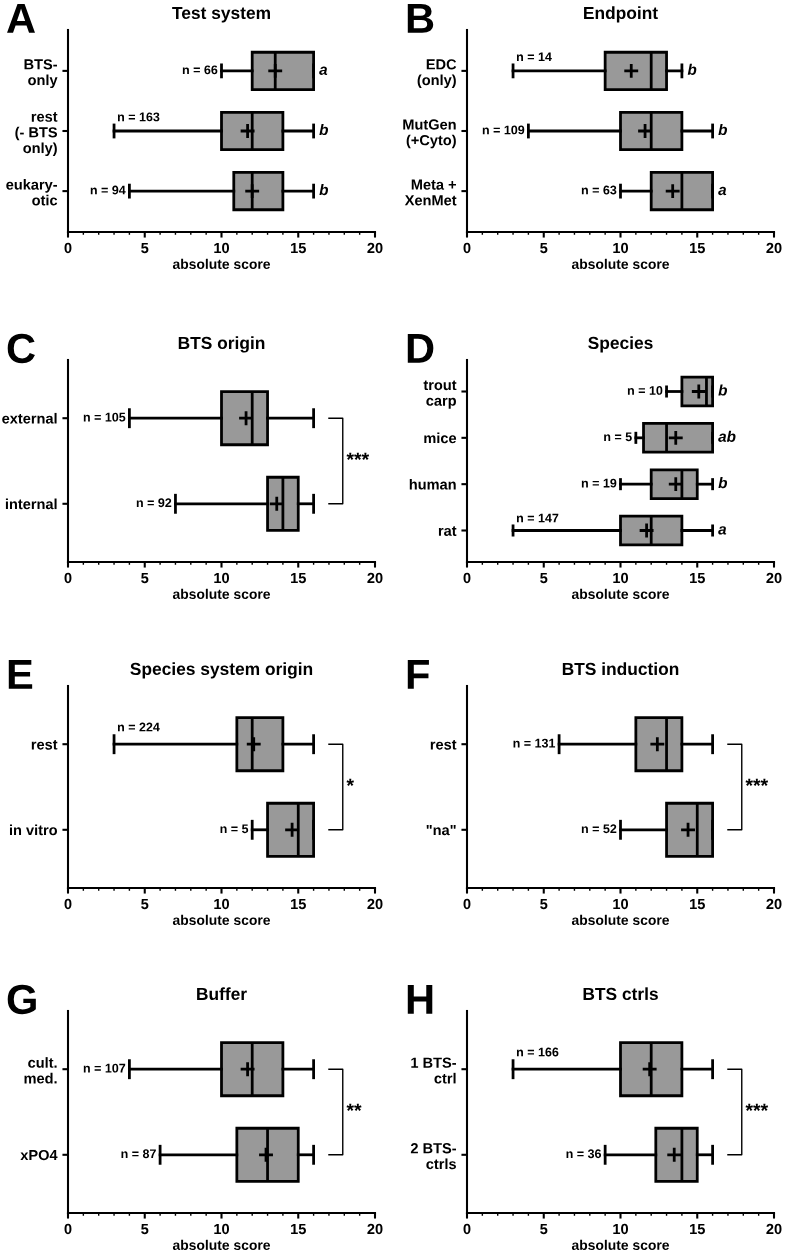 The height and width of the screenshot is (1256, 793). I want to click on y-tick-label: eukary- otic, so click(32, 192).